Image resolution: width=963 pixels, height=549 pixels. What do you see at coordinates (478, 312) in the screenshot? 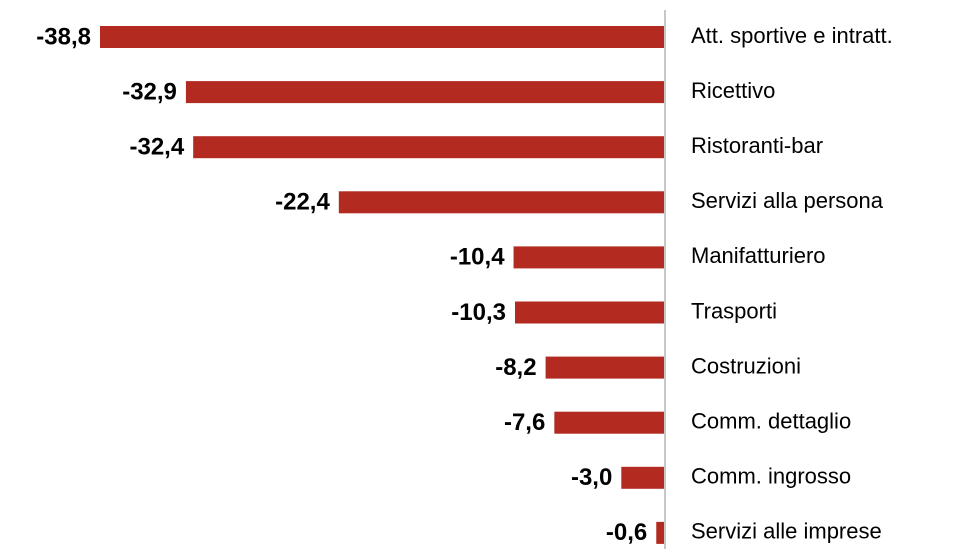
I see `data-label: -10,3` at bounding box center [478, 312].